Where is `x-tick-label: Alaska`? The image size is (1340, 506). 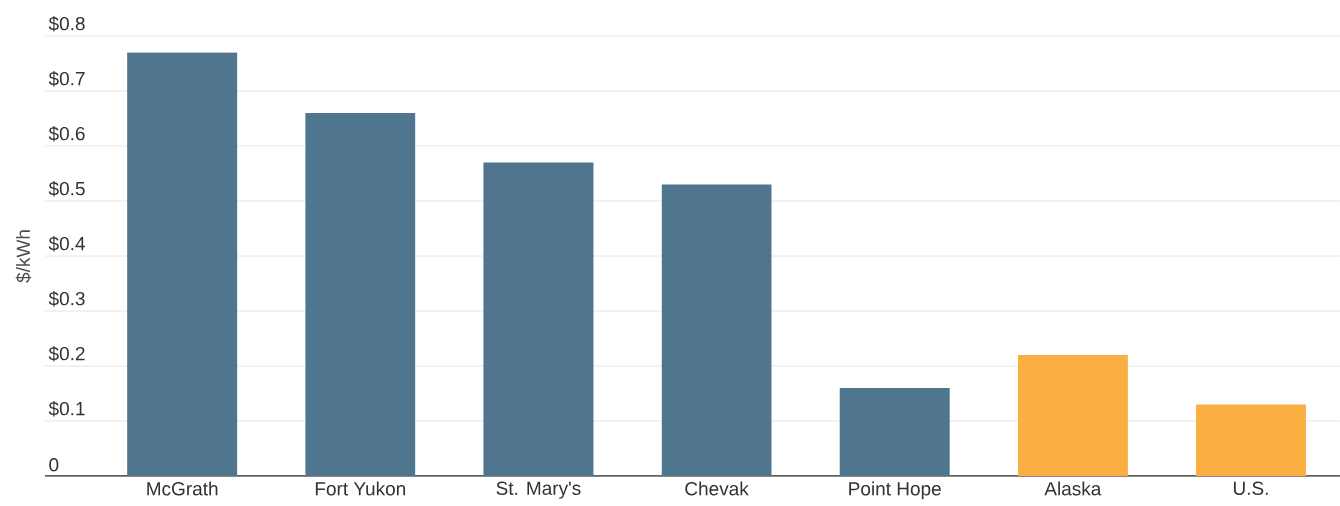
x-tick-label: Alaska is located at coordinates (1073, 488).